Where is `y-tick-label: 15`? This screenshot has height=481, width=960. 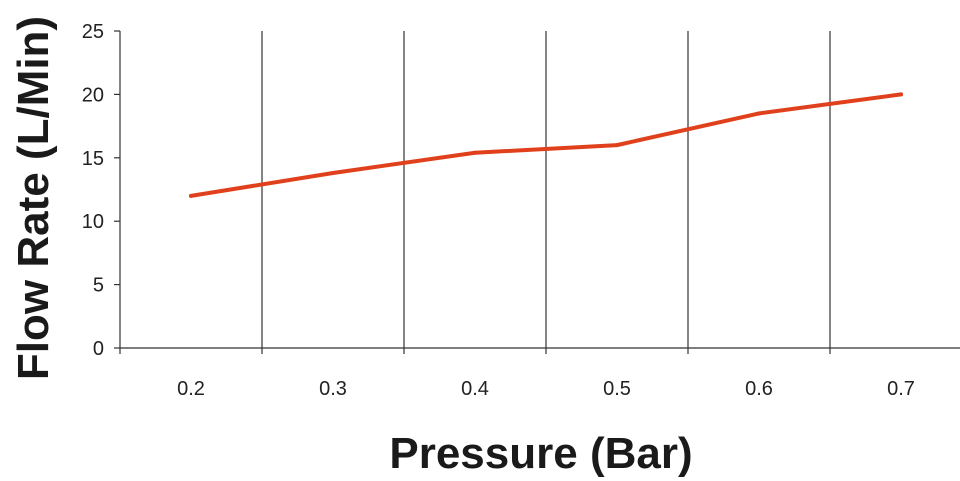
y-tick-label: 15 is located at coordinates (93, 159).